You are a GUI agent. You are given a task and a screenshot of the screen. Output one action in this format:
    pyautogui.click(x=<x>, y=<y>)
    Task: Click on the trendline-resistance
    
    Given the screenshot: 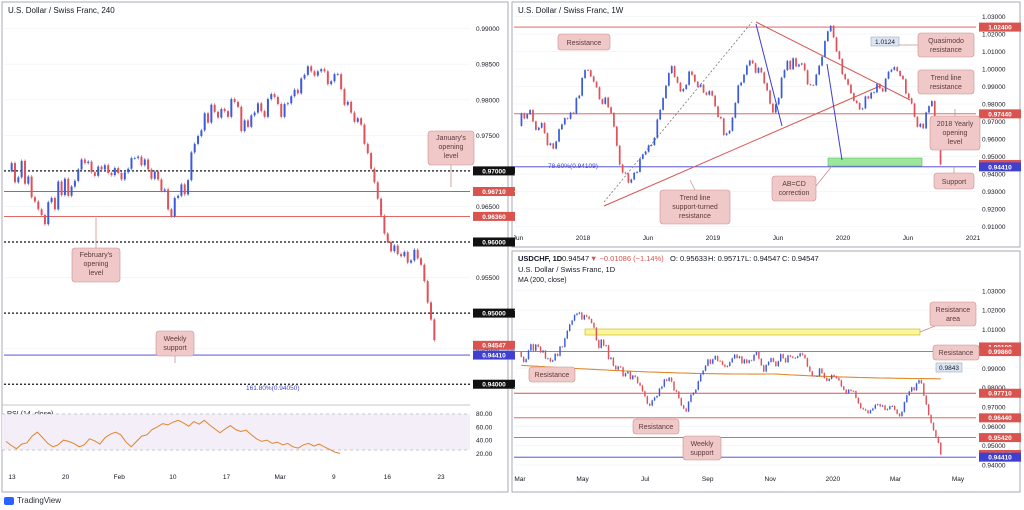 What is the action you would take?
    pyautogui.click(x=833, y=61)
    